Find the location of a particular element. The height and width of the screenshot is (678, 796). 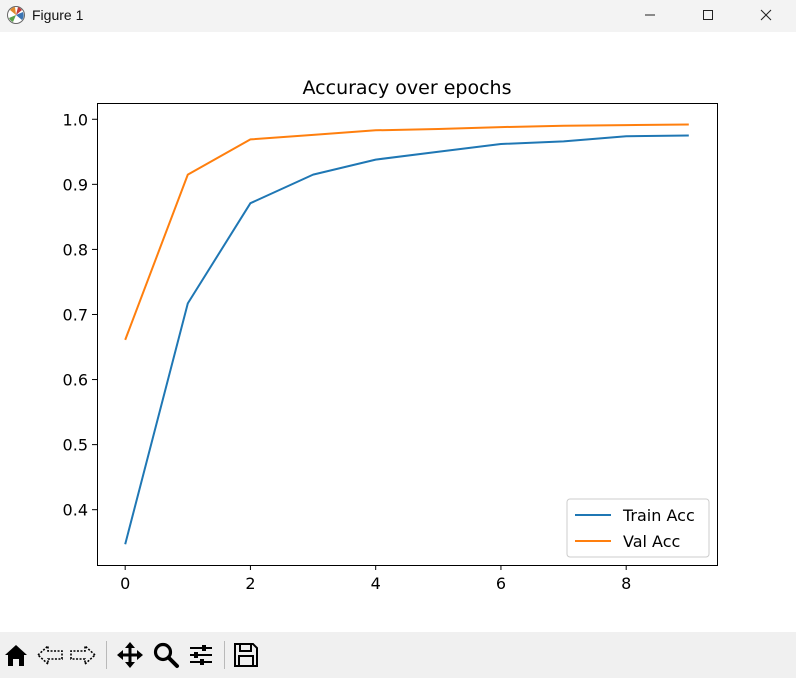

close-icon is located at coordinates (766, 15).